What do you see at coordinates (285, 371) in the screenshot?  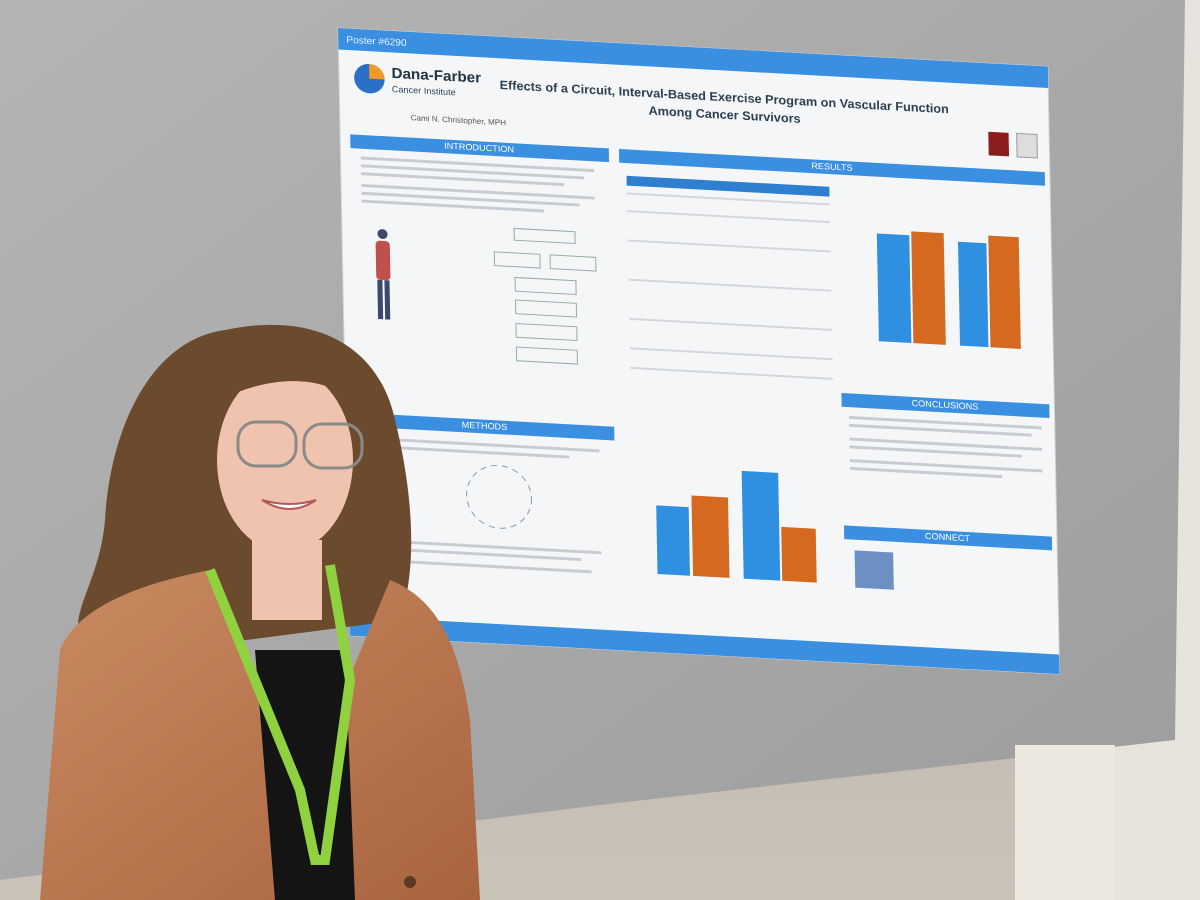 I see `hair-fringe` at bounding box center [285, 371].